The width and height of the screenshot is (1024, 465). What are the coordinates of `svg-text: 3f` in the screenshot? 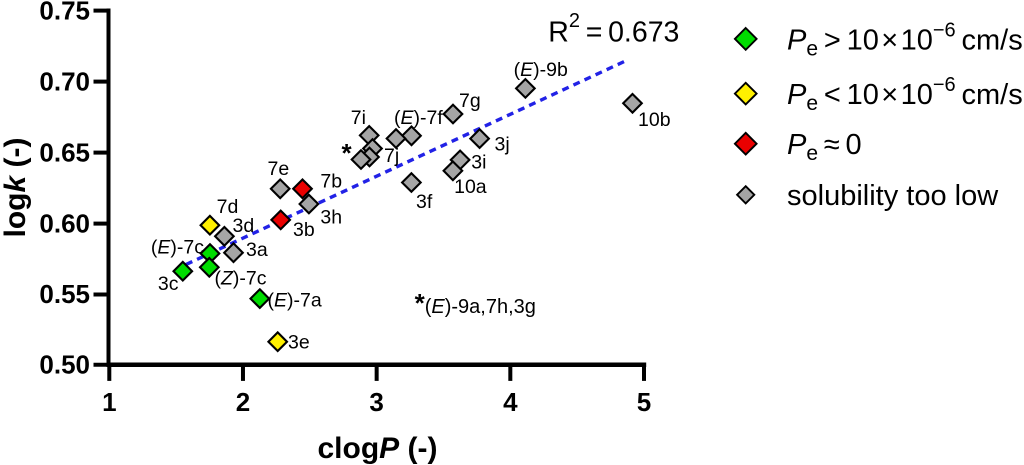 It's located at (424, 202).